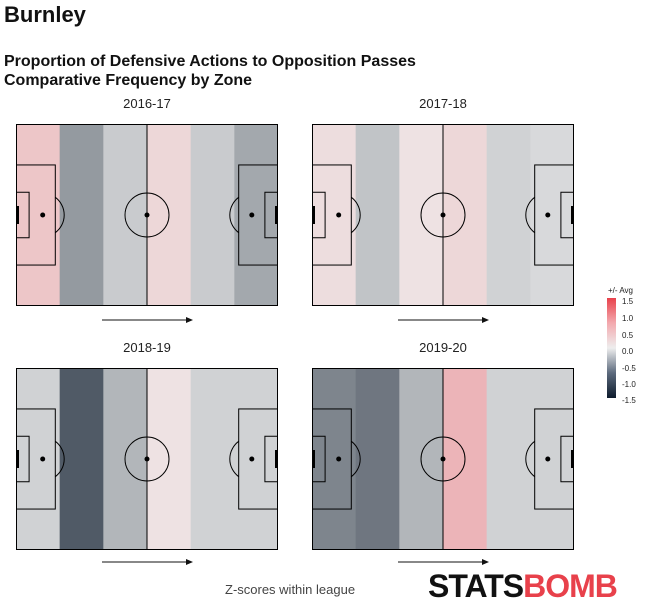 Image resolution: width=647 pixels, height=607 pixels. Describe the element at coordinates (624, 346) in the screenshot. I see `color-legend: +/- Avg 1.5 1.0 0.5 0.0 -0.5 -1.0 -1.5` at that location.